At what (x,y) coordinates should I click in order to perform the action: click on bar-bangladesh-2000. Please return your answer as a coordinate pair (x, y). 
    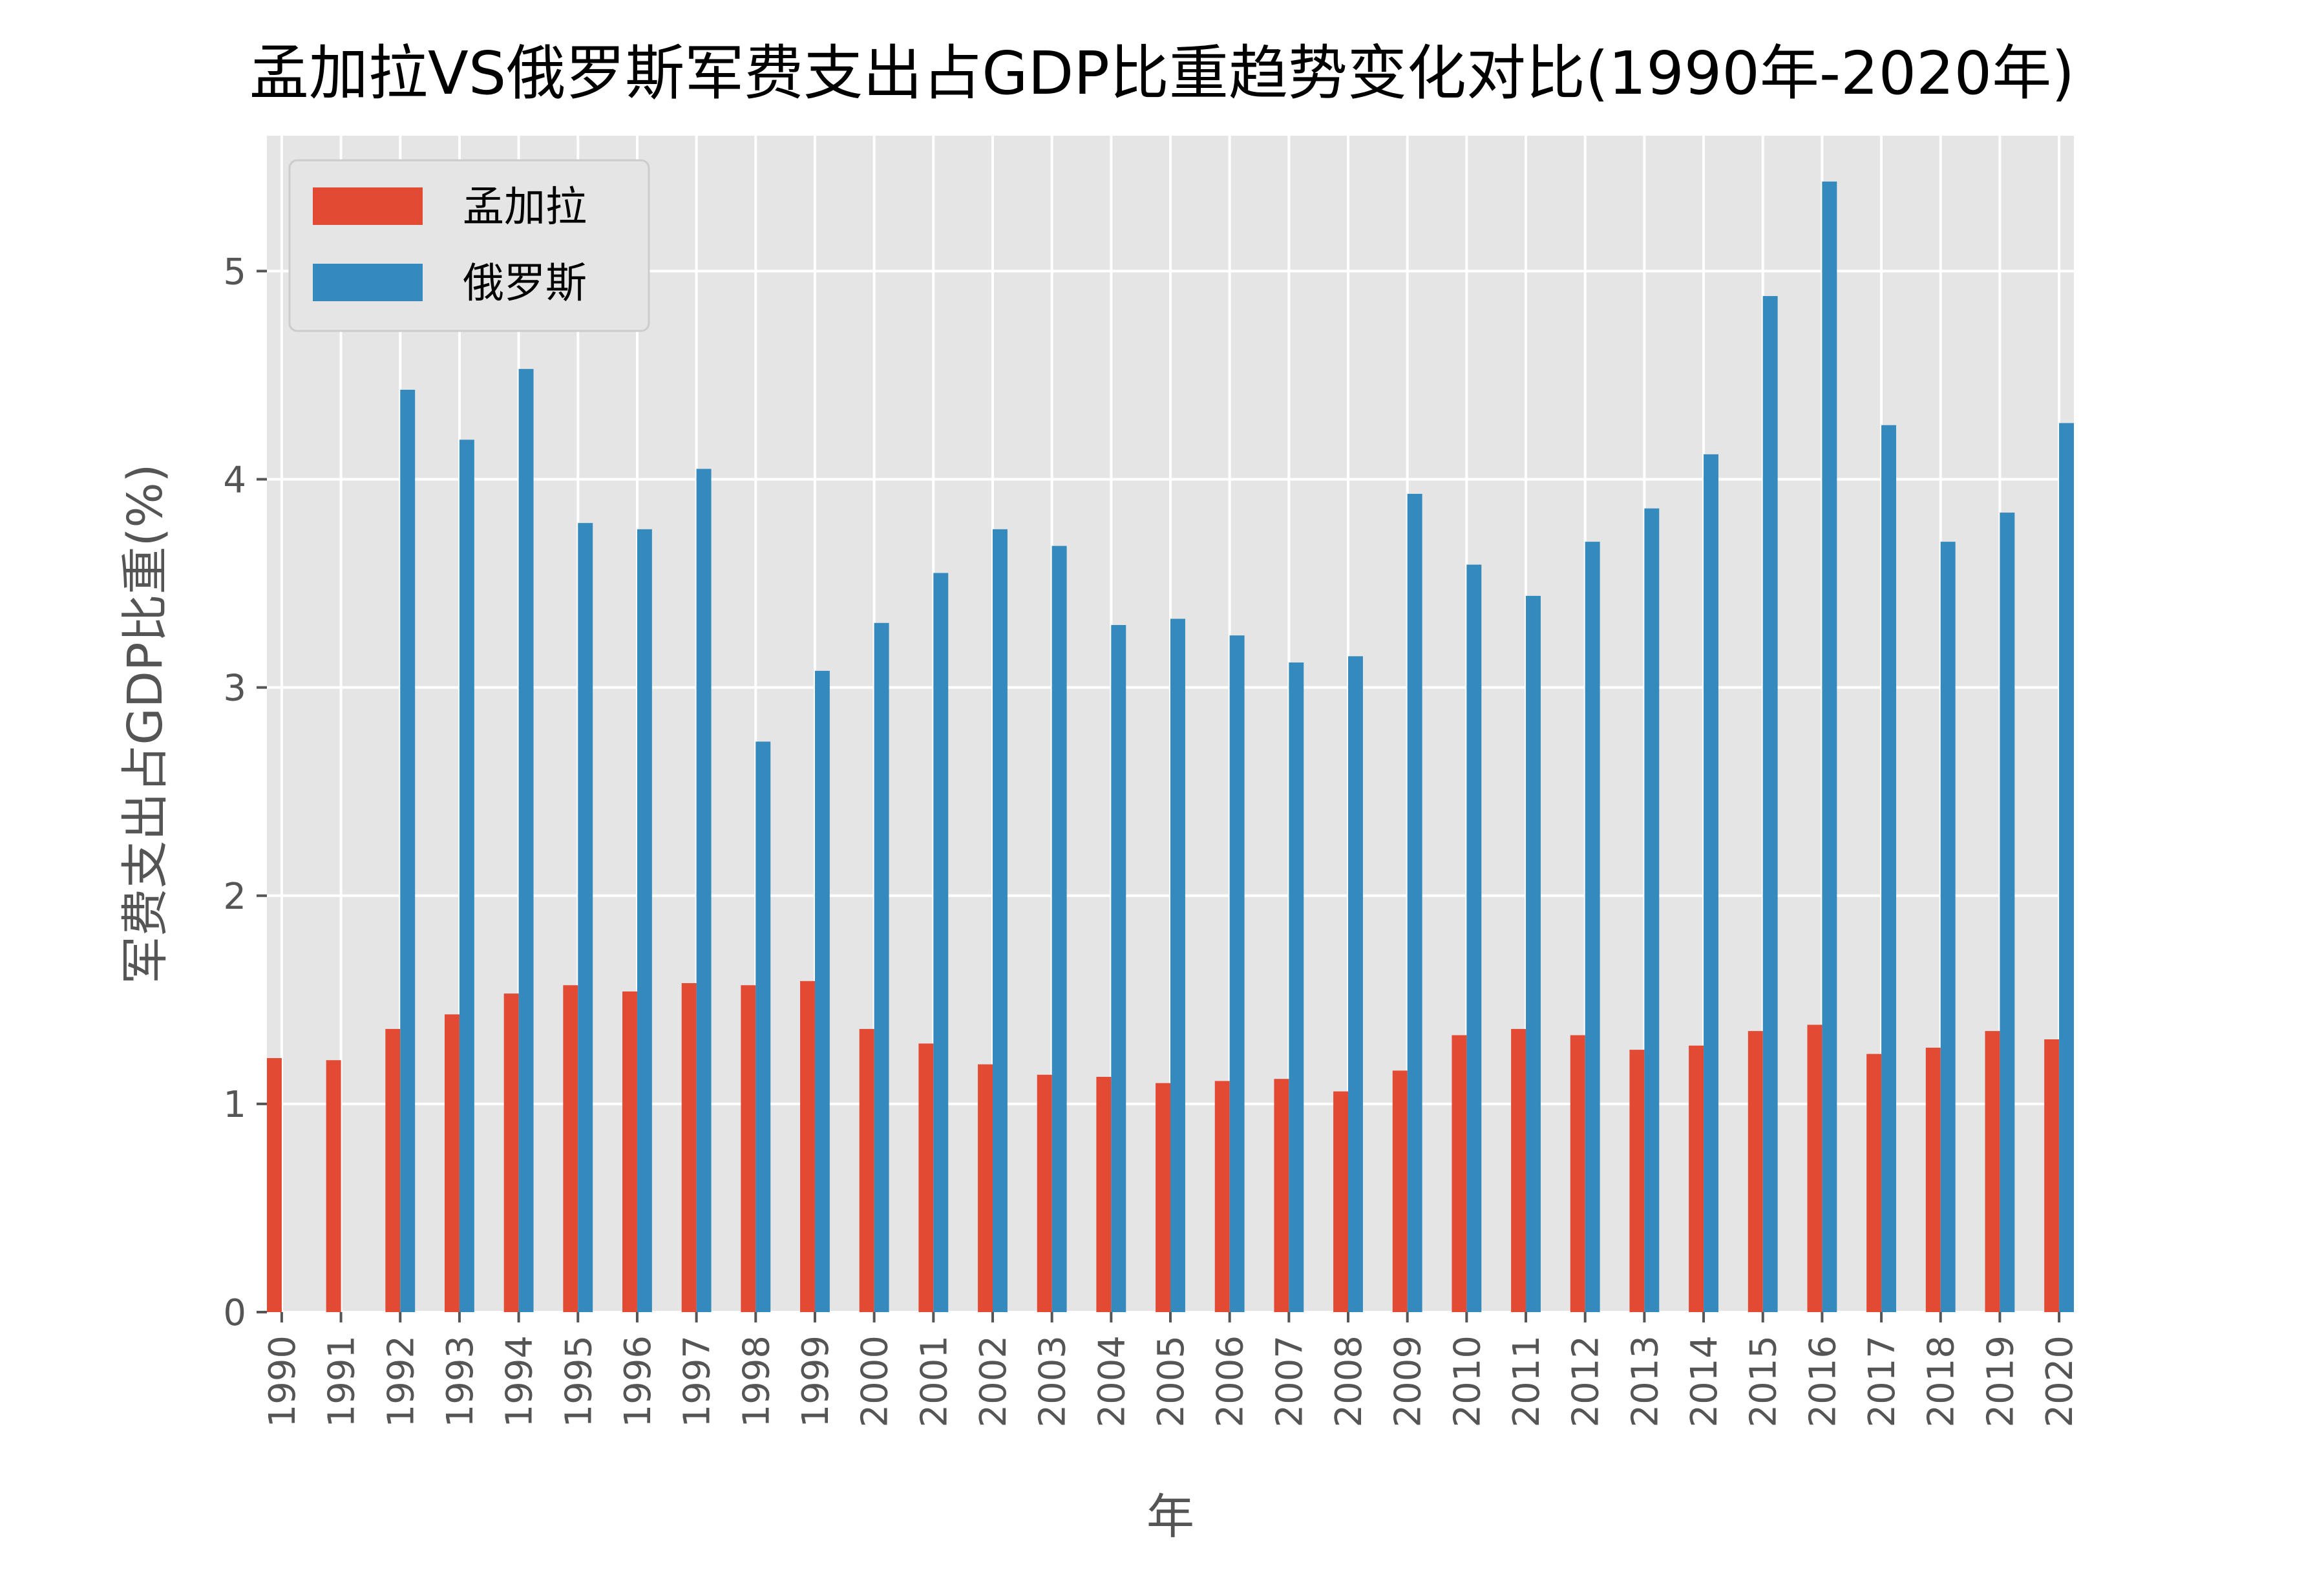
    Looking at the image, I should click on (866, 1170).